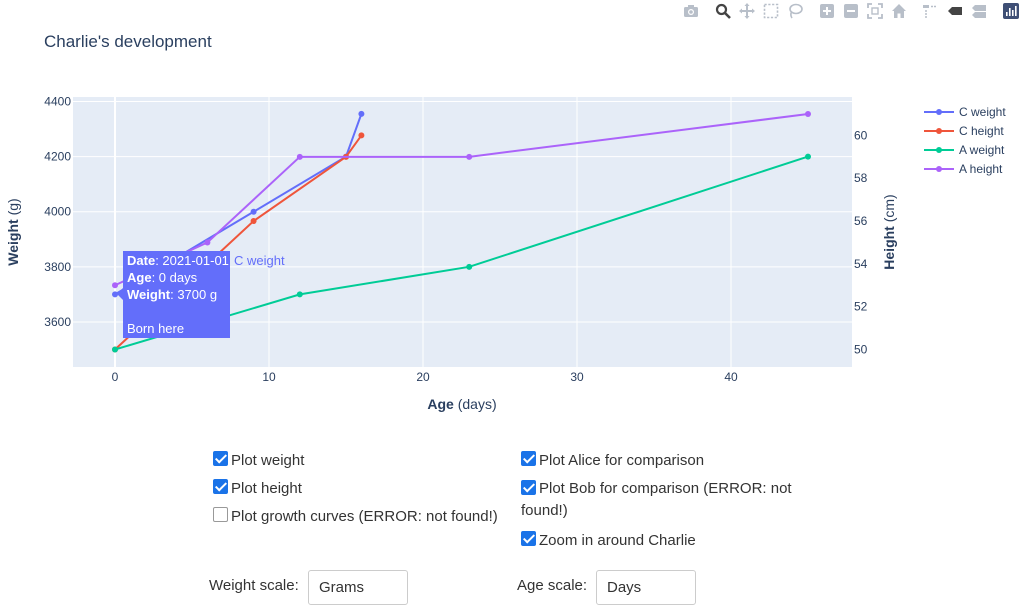 This screenshot has width=1024, height=612. I want to click on tooltip-date: Date: 2021-01-01, so click(178, 260).